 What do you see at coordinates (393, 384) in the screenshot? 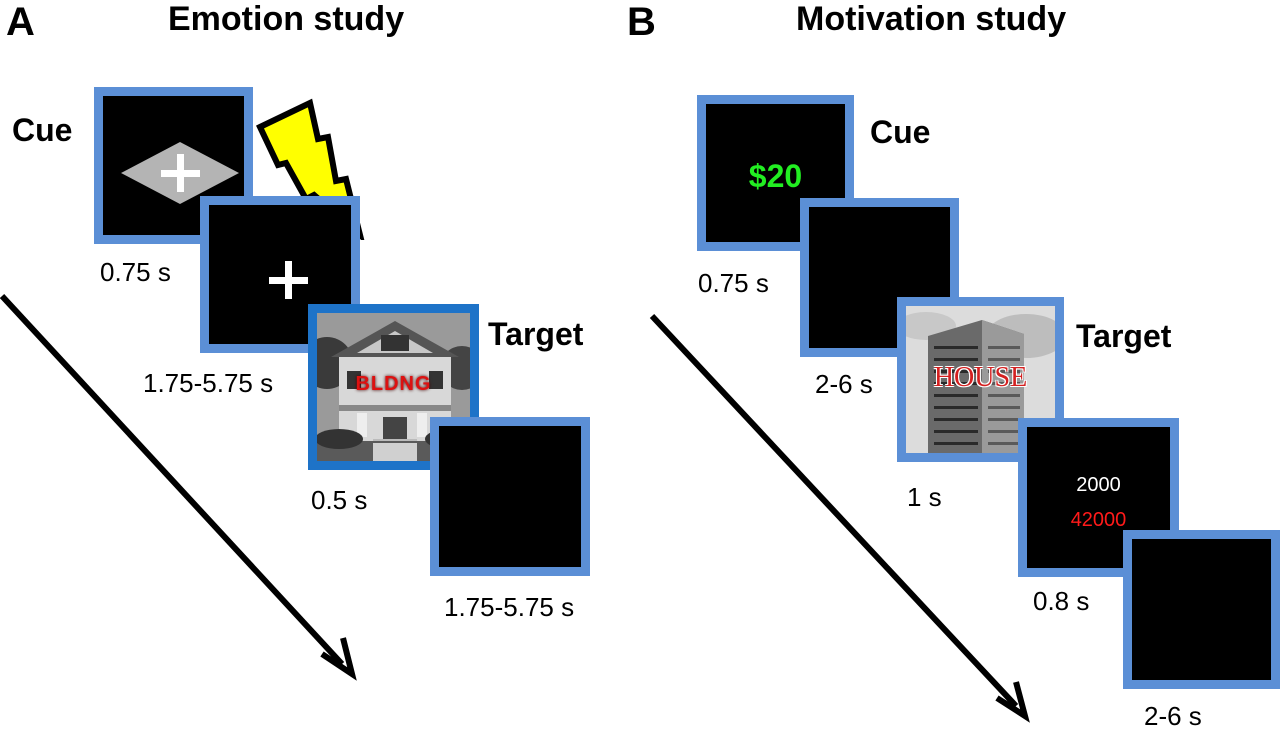
I see `target-word-a: BLDNG` at bounding box center [393, 384].